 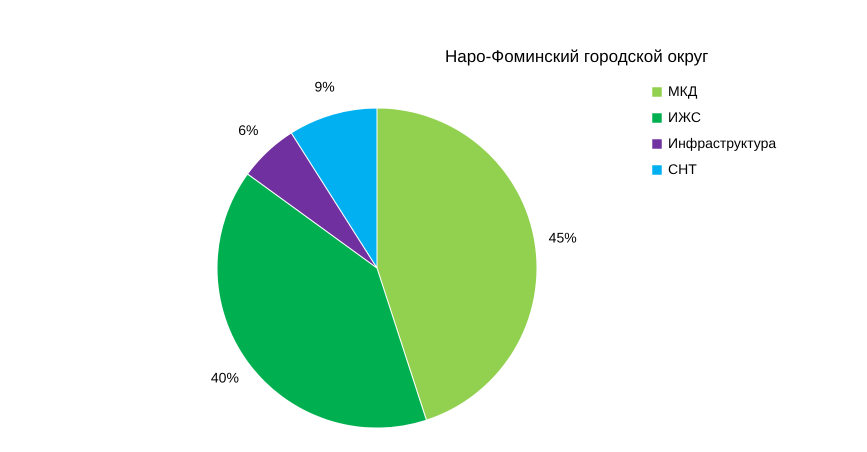 What do you see at coordinates (576, 56) in the screenshot?
I see `chart-title: Наро-Фоминский городской округ` at bounding box center [576, 56].